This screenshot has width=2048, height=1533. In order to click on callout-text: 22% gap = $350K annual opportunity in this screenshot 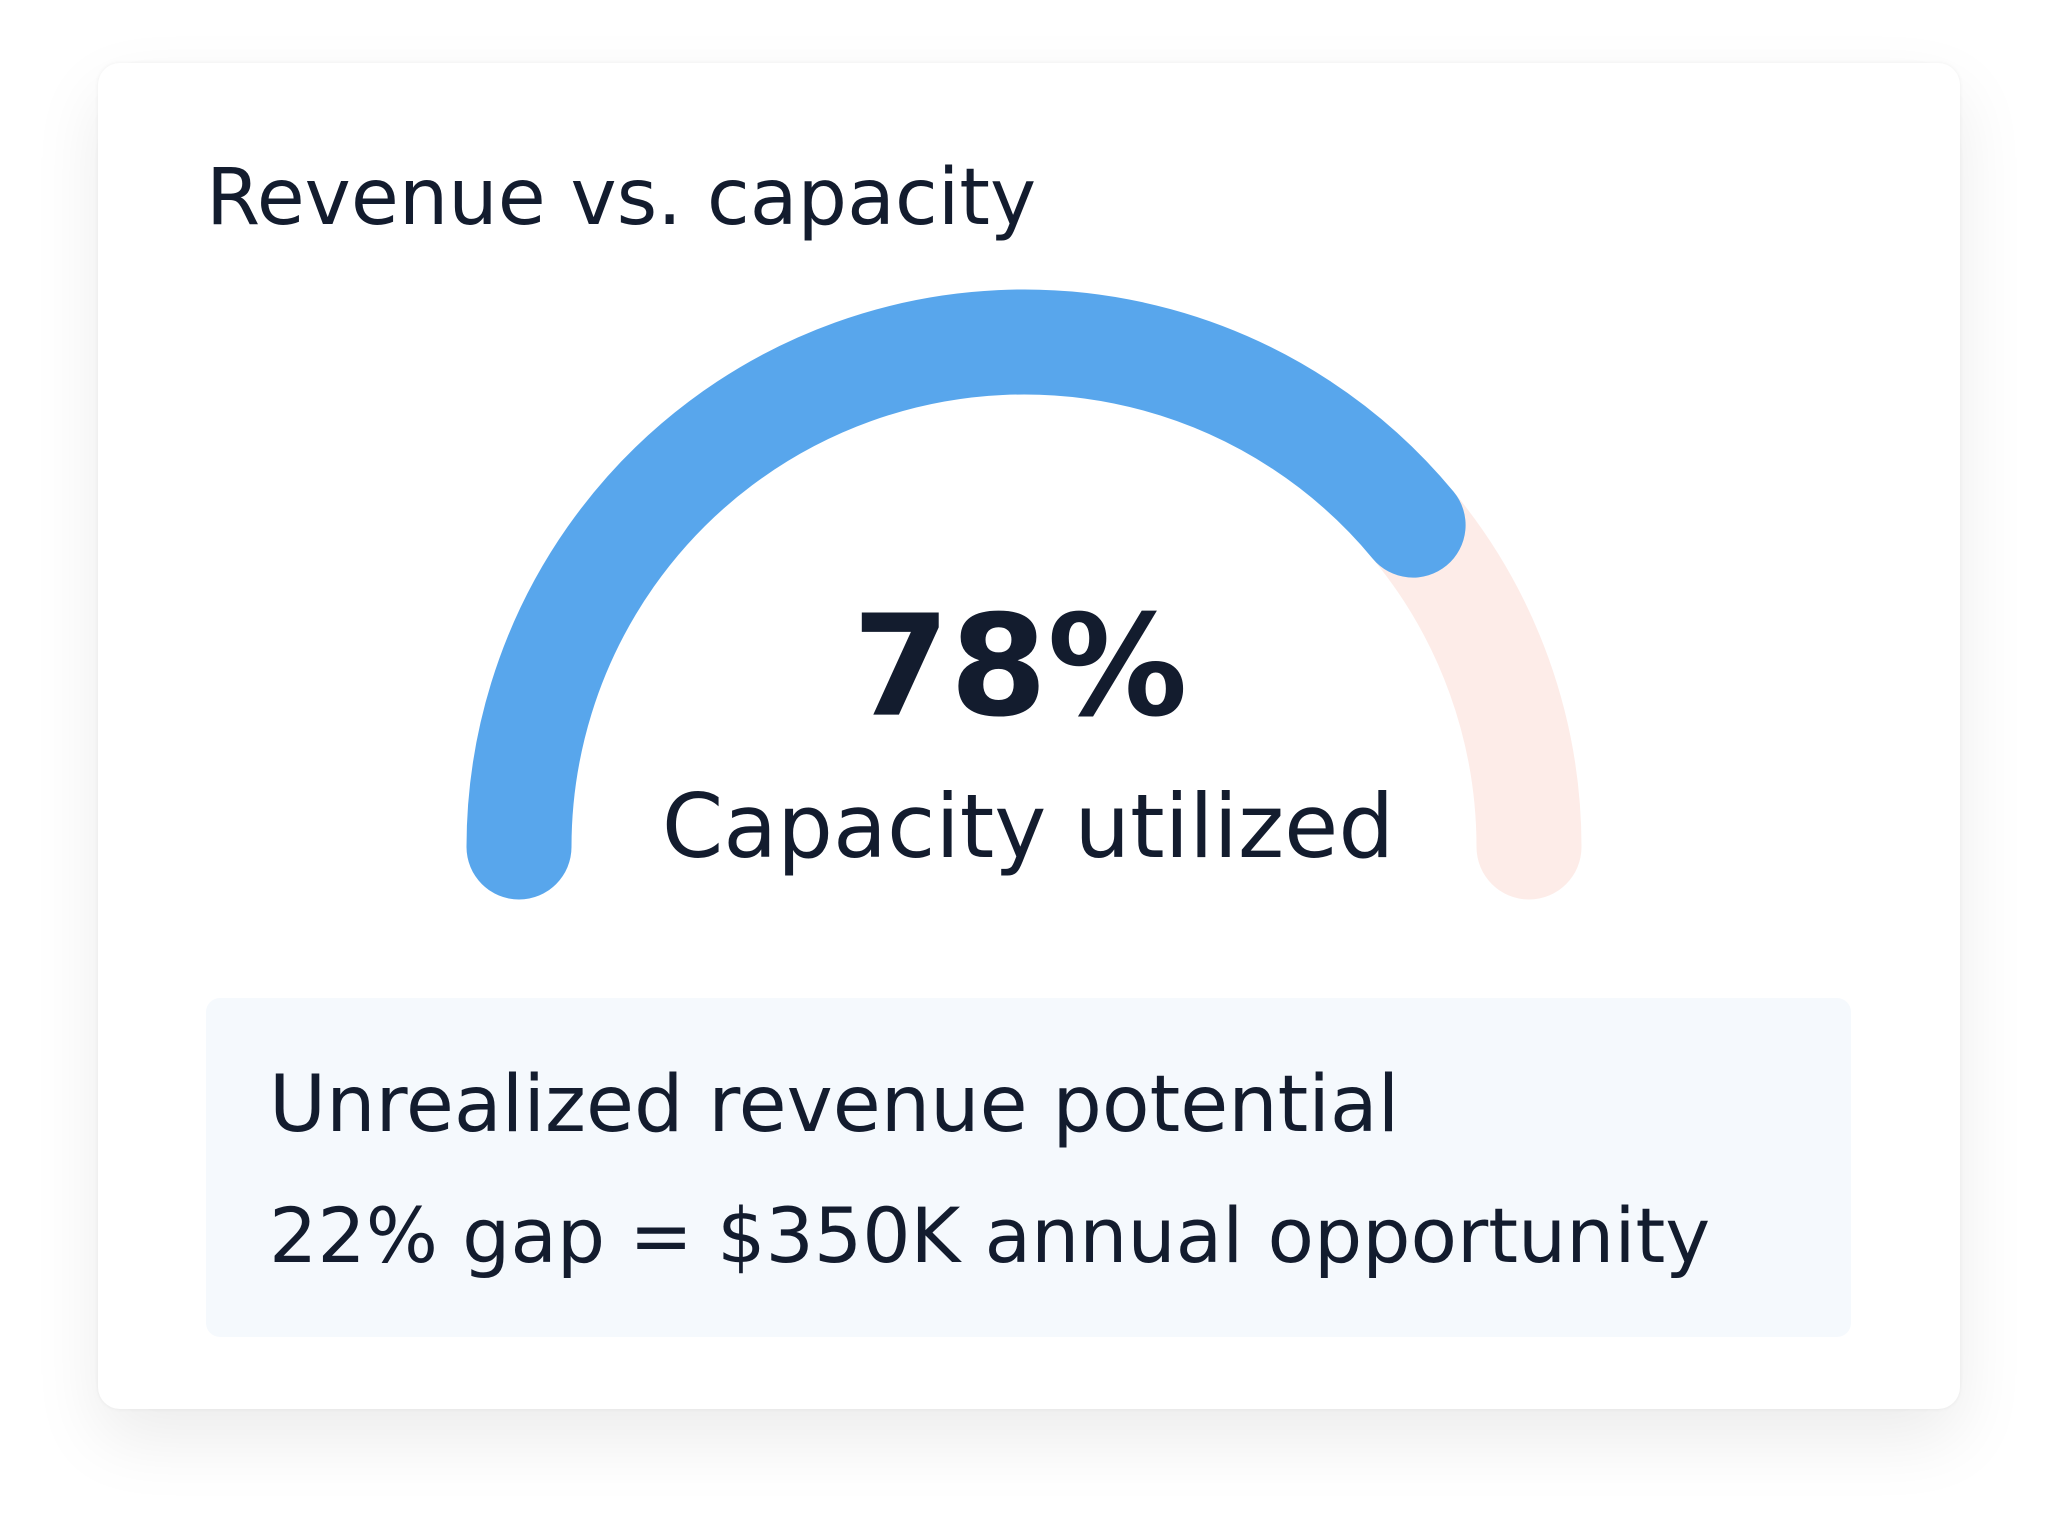, I will do `click(990, 1235)`.